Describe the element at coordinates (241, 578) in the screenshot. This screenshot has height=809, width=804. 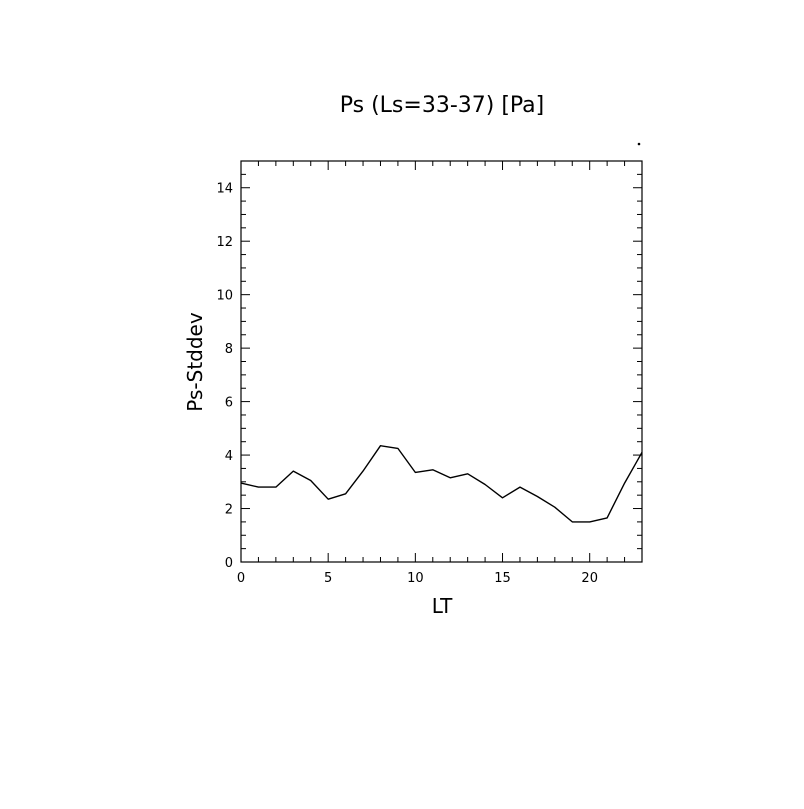
I see `x-tick-label: 0` at that location.